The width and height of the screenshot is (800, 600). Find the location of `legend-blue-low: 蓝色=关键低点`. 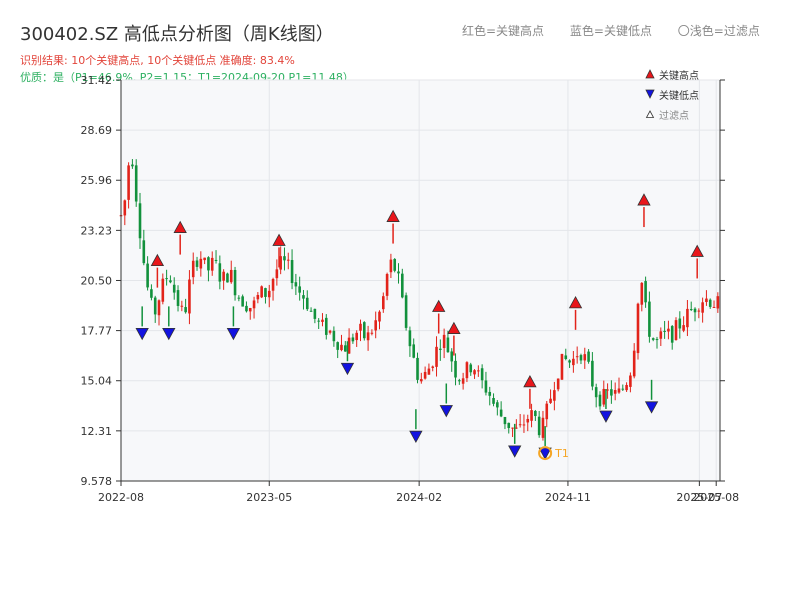

legend-blue-low: 蓝色=关键低点 is located at coordinates (610, 31).